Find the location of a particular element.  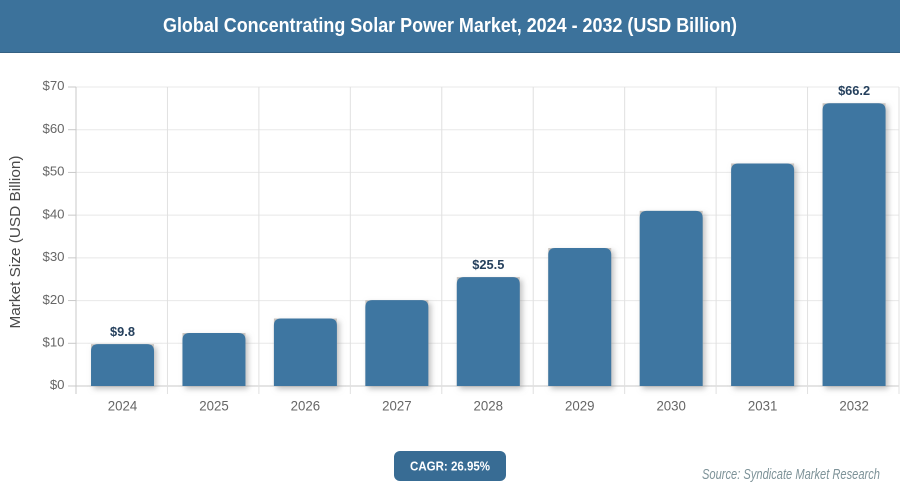

svg-text: 2026 is located at coordinates (306, 406).